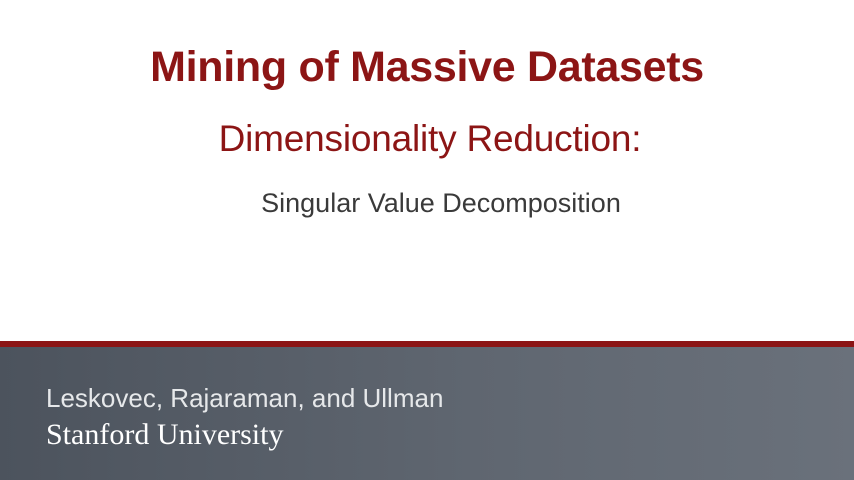 The image size is (854, 480). I want to click on authors-text: Leskovec, Rajaraman, and Ullman, so click(245, 398).